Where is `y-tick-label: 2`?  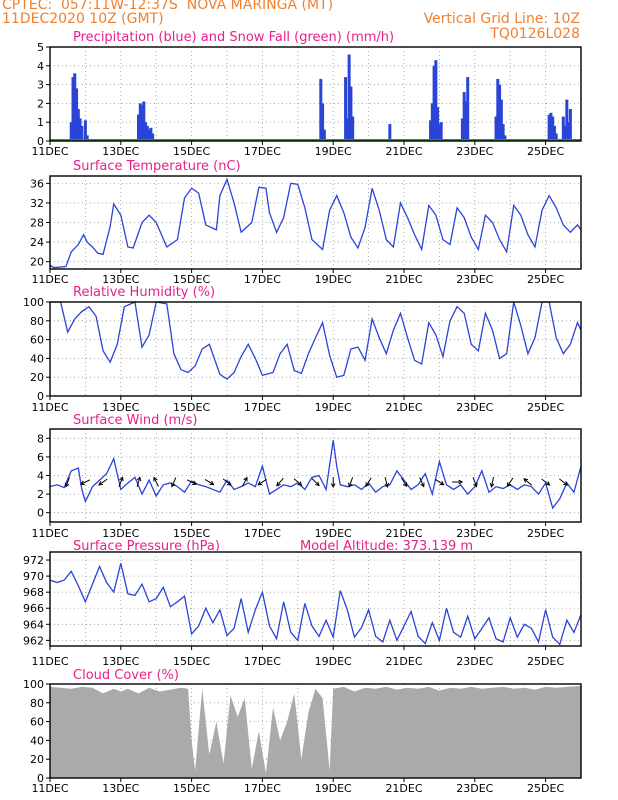 y-tick-label: 2 is located at coordinates (40, 494).